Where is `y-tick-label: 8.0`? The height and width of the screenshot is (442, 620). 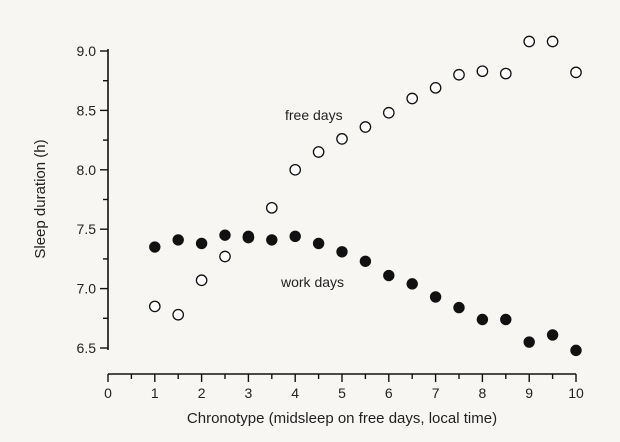
y-tick-label: 8.0 is located at coordinates (87, 170).